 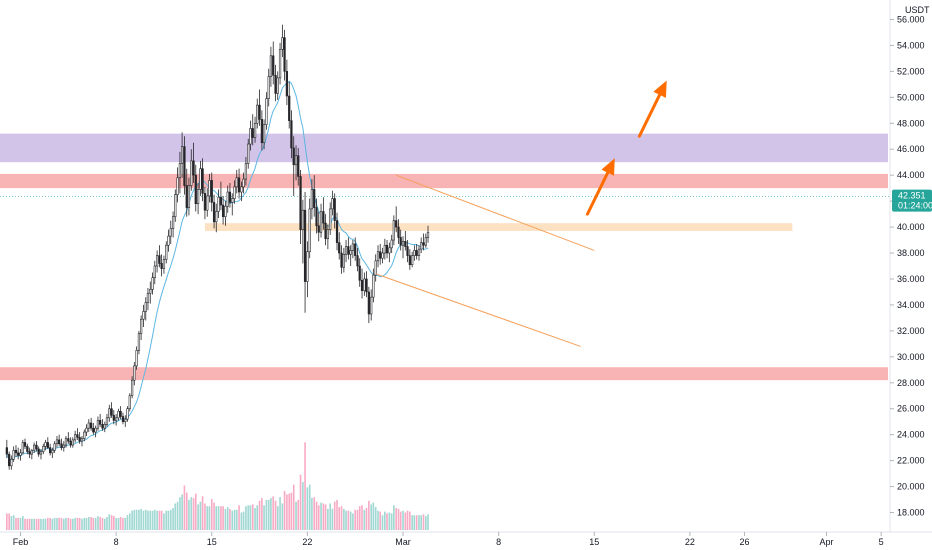 What do you see at coordinates (495, 212) in the screenshot?
I see `upper-trendline` at bounding box center [495, 212].